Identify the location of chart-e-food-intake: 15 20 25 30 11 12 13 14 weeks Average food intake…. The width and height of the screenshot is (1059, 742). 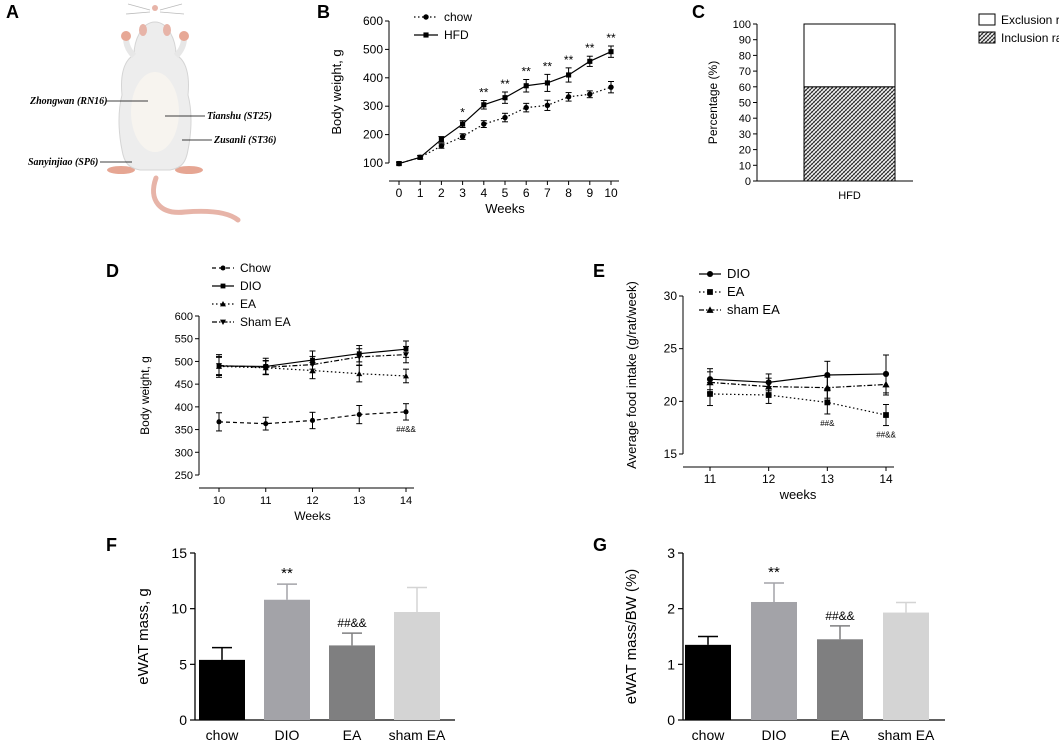
(760, 384).